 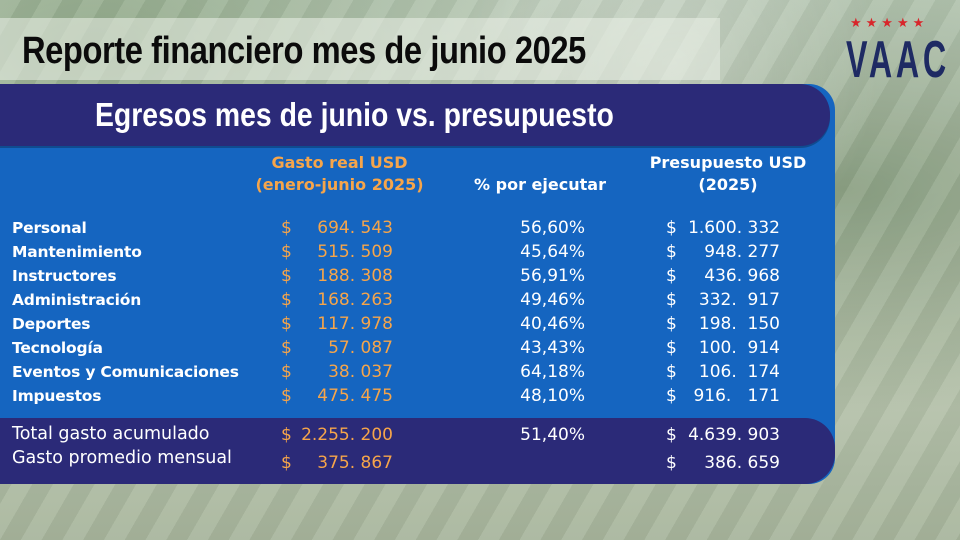 What do you see at coordinates (417, 325) in the screenshot?
I see `table-row: Deportes $ 117. 978 40,46% $ 198. 150` at bounding box center [417, 325].